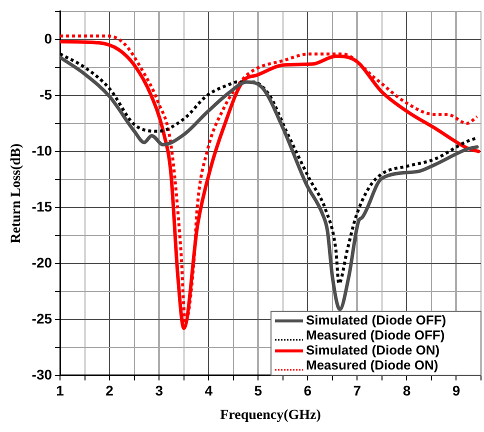 The height and width of the screenshot is (432, 484). Describe the element at coordinates (373, 350) in the screenshot. I see `legend-label: Simulated (Diode ON)` at that location.